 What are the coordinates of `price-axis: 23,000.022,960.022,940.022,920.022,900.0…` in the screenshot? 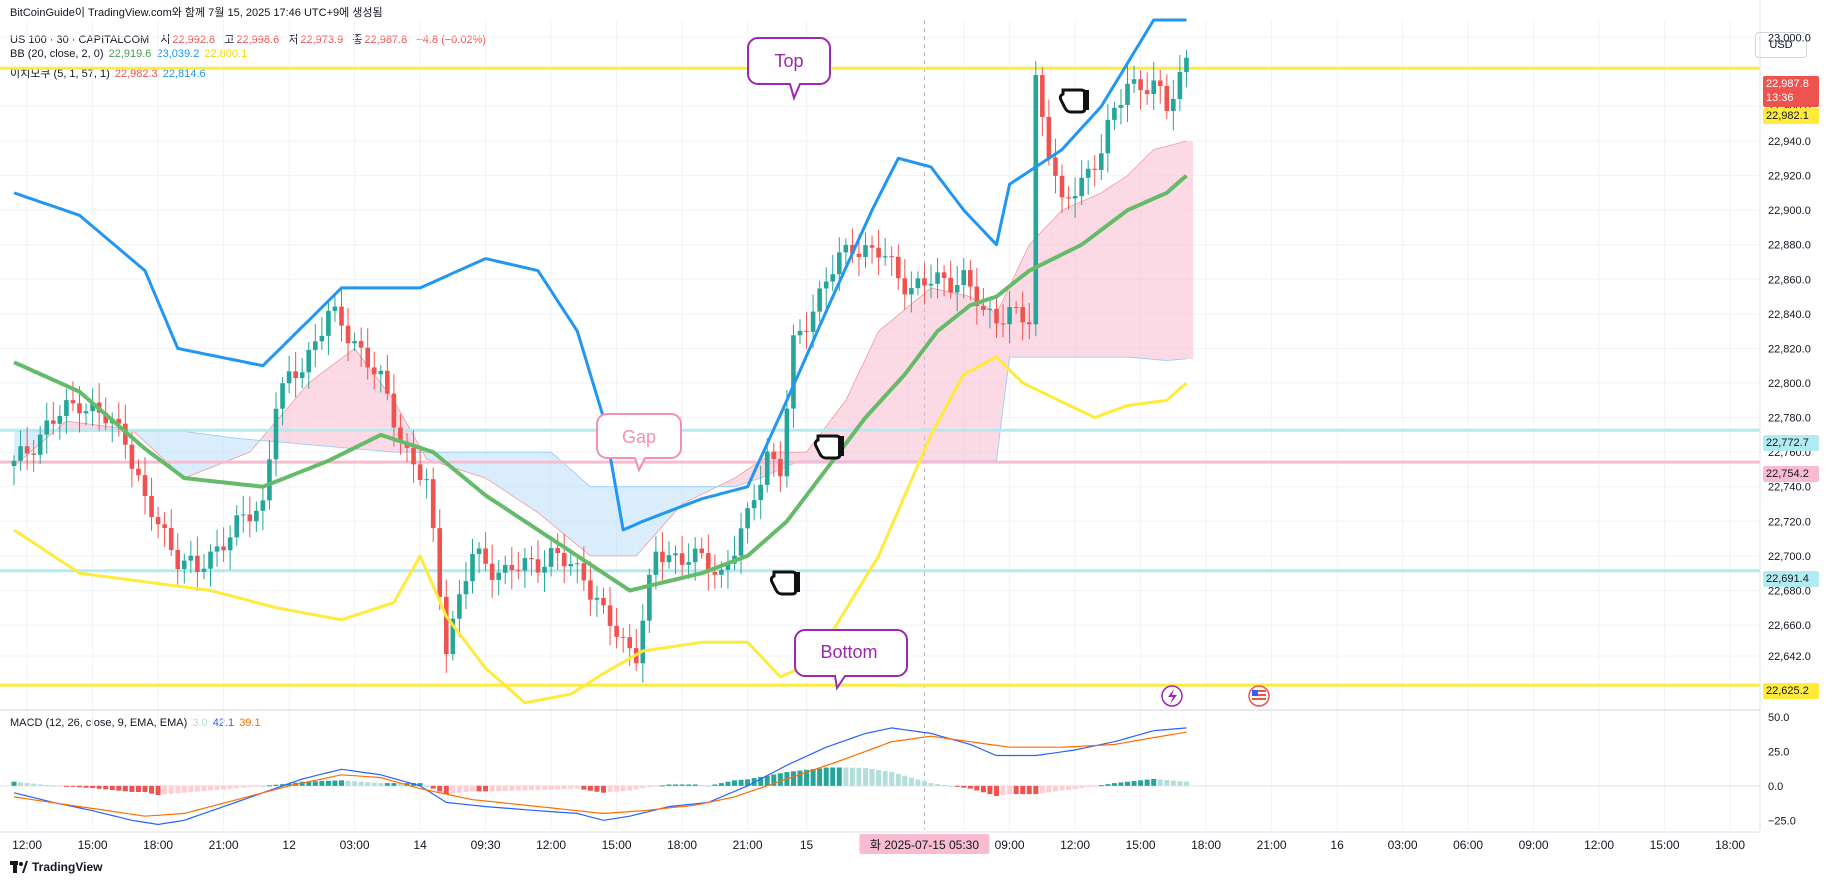 It's located at (1785, 415).